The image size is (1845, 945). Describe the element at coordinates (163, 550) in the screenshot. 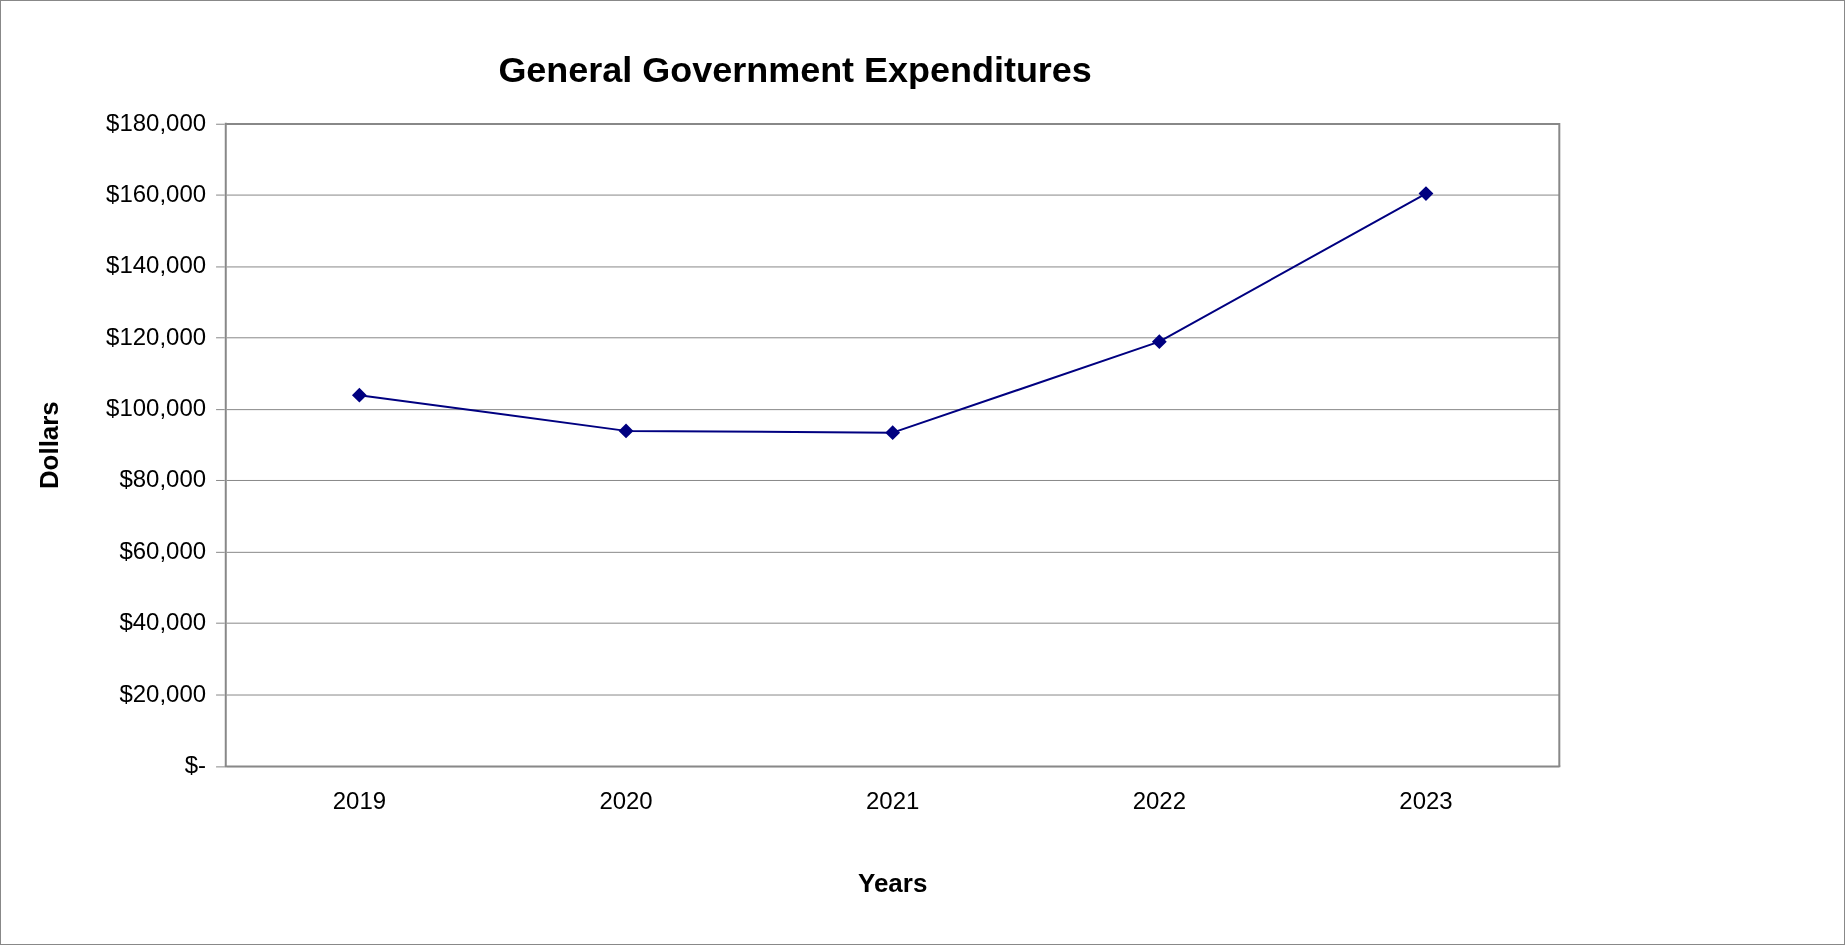

I see `y-tick-label: $60,000` at that location.